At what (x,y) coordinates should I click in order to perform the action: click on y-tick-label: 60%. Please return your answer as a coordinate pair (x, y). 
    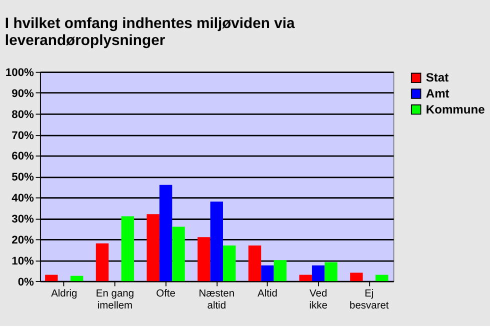
    Looking at the image, I should click on (23, 156).